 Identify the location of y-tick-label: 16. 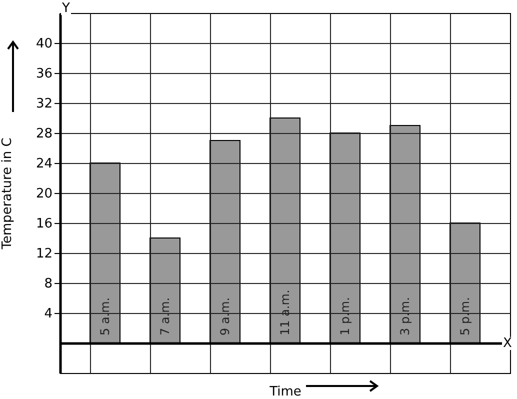
(44, 224).